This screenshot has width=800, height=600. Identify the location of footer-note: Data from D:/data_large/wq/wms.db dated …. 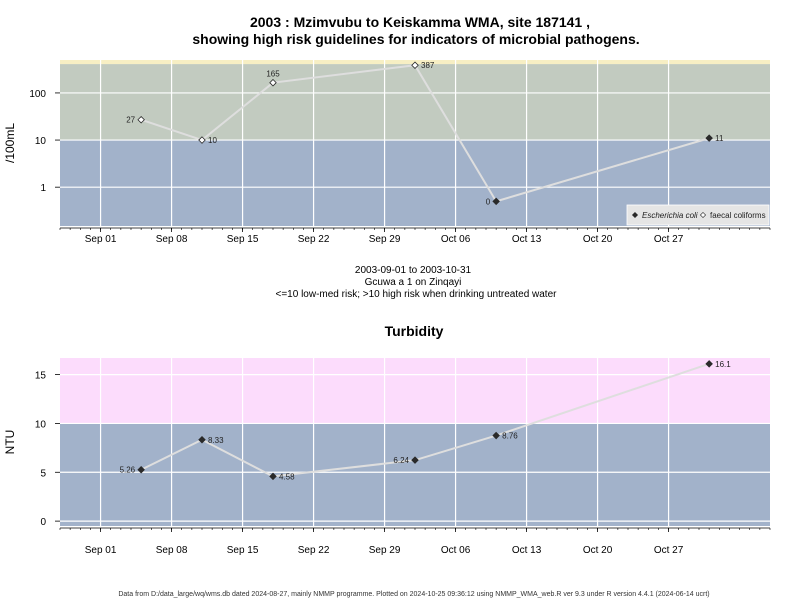
(413, 594).